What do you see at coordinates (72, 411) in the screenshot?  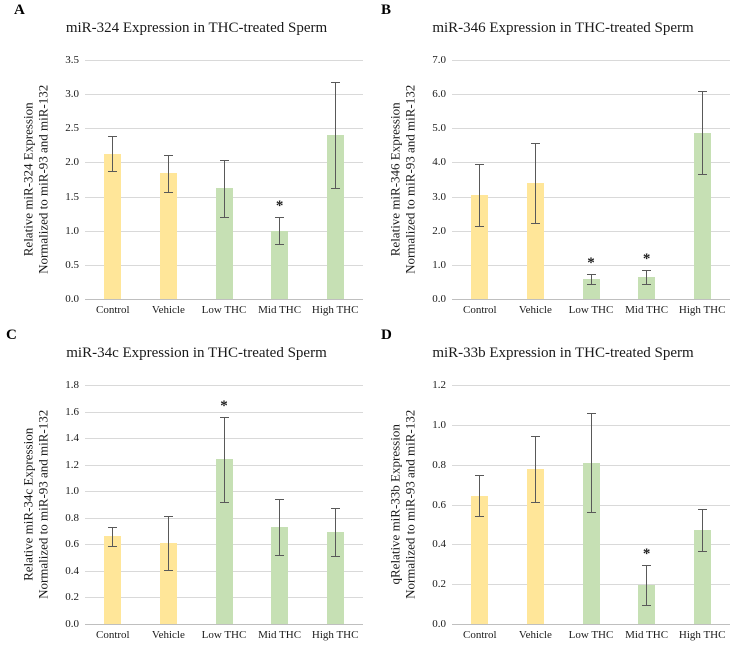 I see `y-tick-label: 1.6` at bounding box center [72, 411].